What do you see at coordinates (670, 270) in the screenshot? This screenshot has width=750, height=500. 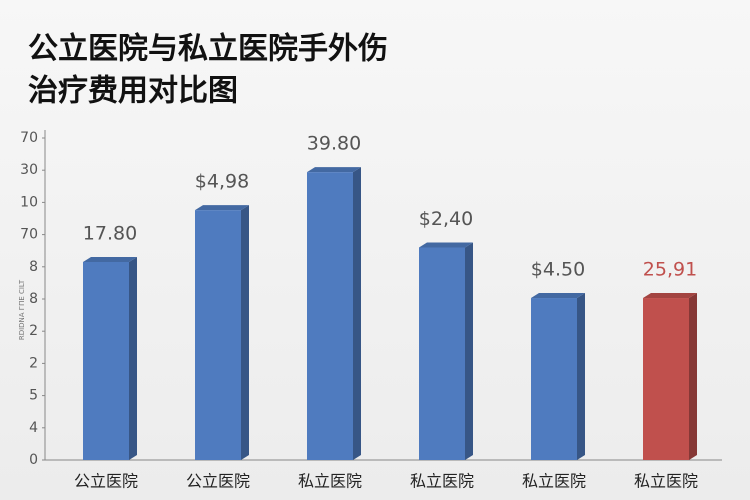 I see `bar-label: 25,91` at bounding box center [670, 270].